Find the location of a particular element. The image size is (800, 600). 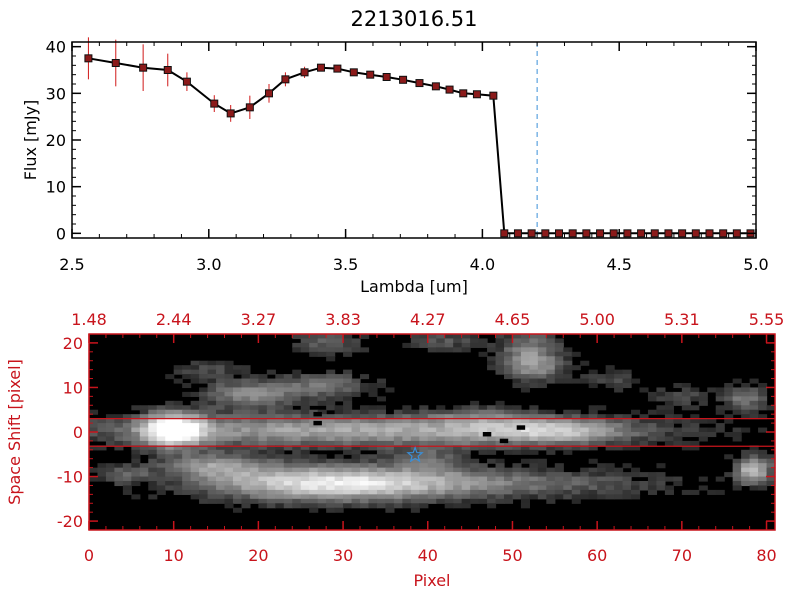

y-tick-label: 20 is located at coordinates (56, 140).